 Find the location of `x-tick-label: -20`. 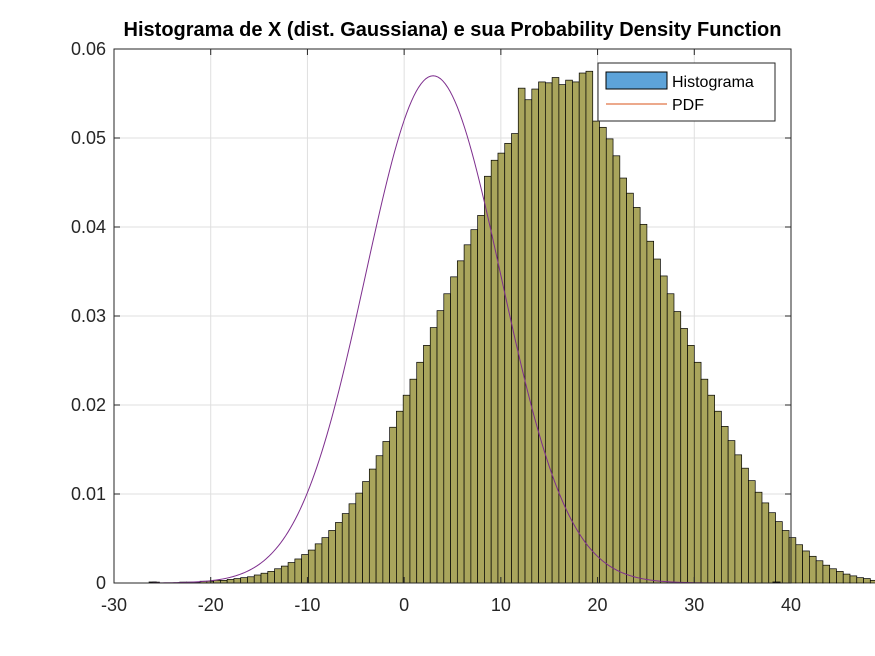

x-tick-label: -20 is located at coordinates (211, 605).